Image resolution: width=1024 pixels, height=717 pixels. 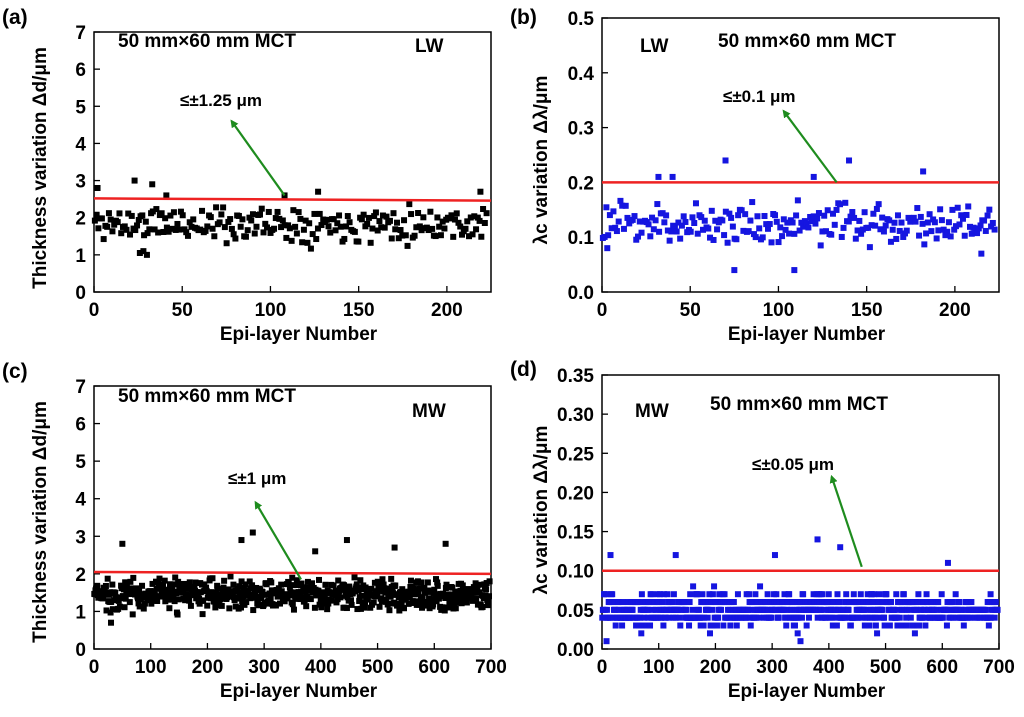 What do you see at coordinates (652, 411) in the screenshot?
I see `band-label: MW` at bounding box center [652, 411].